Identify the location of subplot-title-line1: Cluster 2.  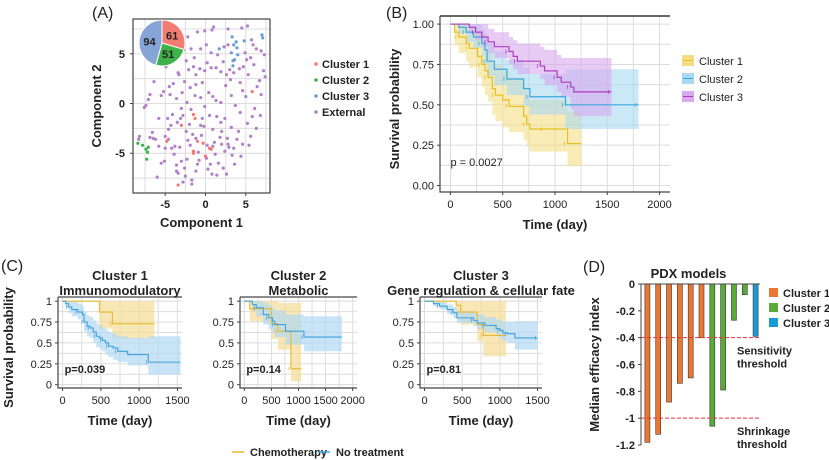
(299, 275).